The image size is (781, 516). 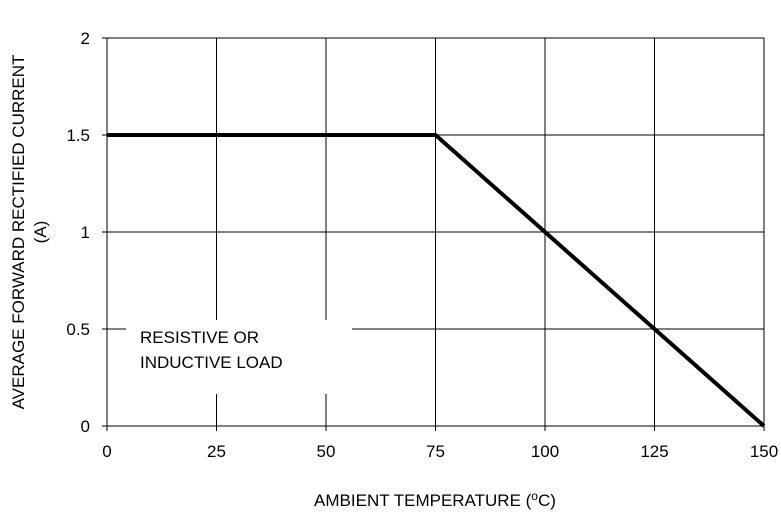 What do you see at coordinates (85, 232) in the screenshot?
I see `y-tick-label: 1` at bounding box center [85, 232].